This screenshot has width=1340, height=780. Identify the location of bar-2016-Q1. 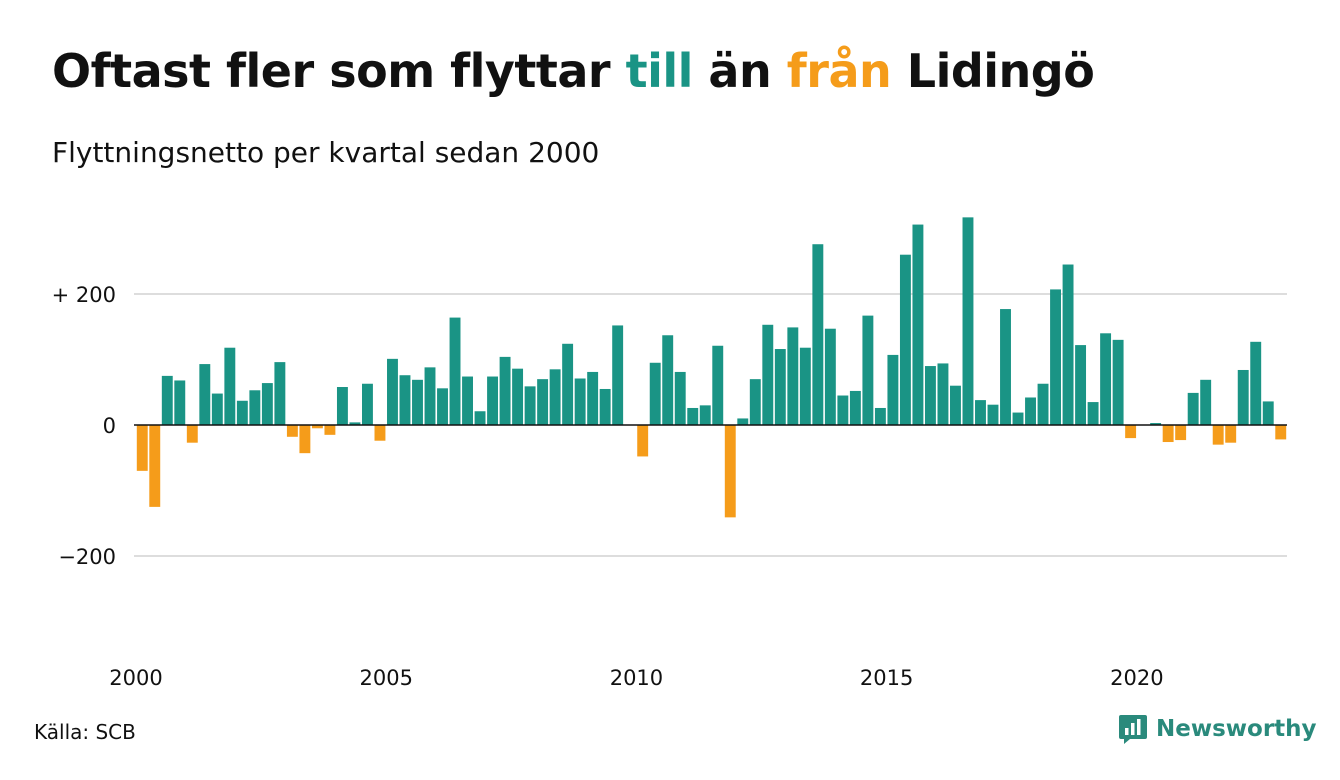
(943, 394).